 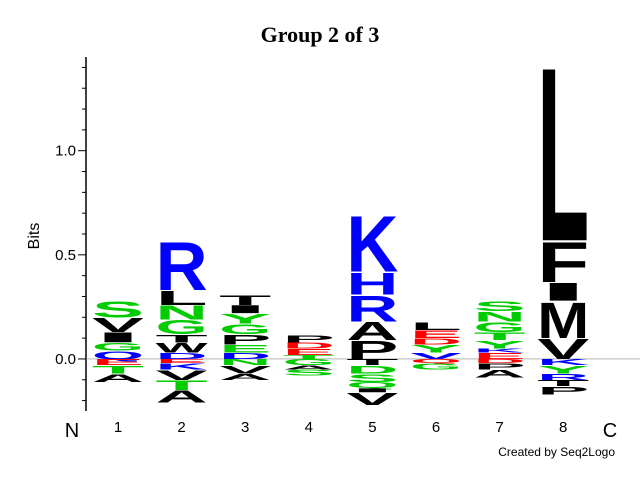 I want to click on x-tick-label: 7, so click(x=499, y=427).